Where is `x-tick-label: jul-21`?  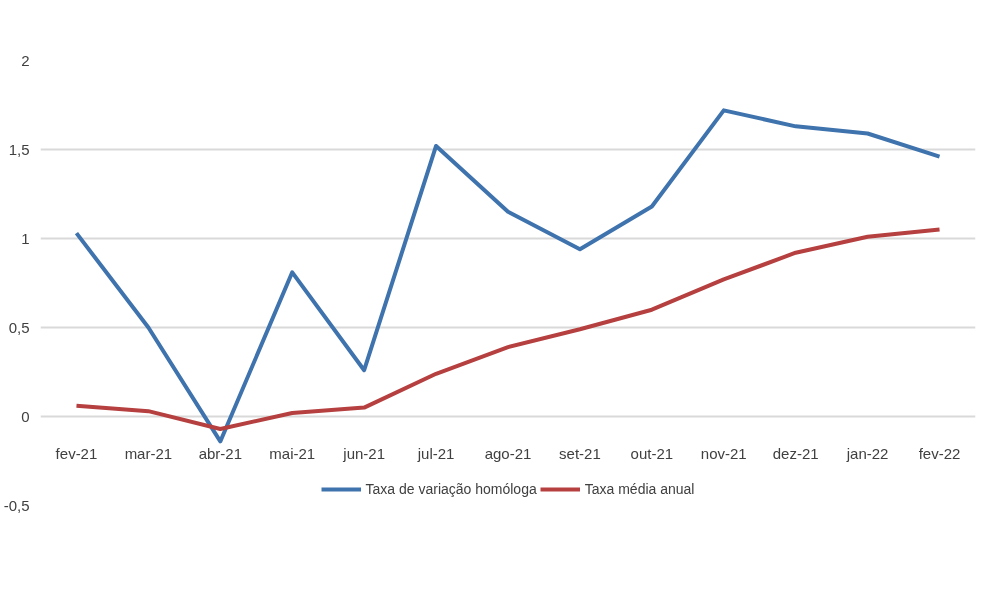 x-tick-label: jul-21 is located at coordinates (435, 453).